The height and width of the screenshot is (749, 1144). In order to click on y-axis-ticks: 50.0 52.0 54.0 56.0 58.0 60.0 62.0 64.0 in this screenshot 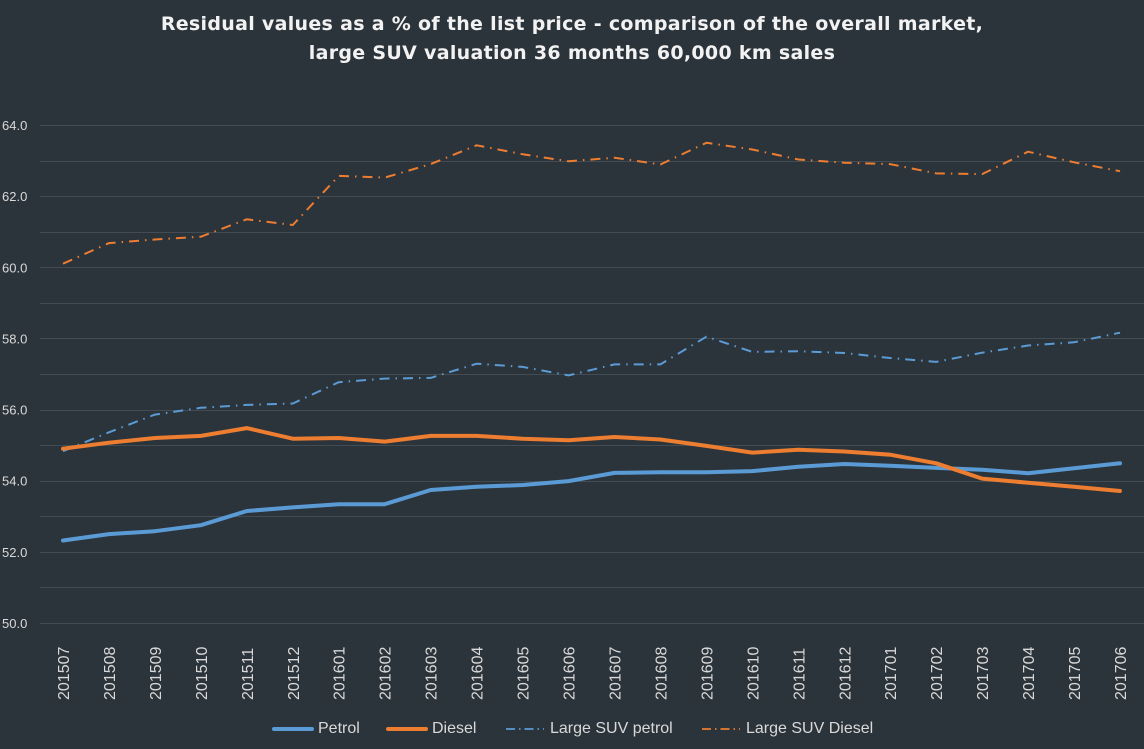, I will do `click(14, 374)`.